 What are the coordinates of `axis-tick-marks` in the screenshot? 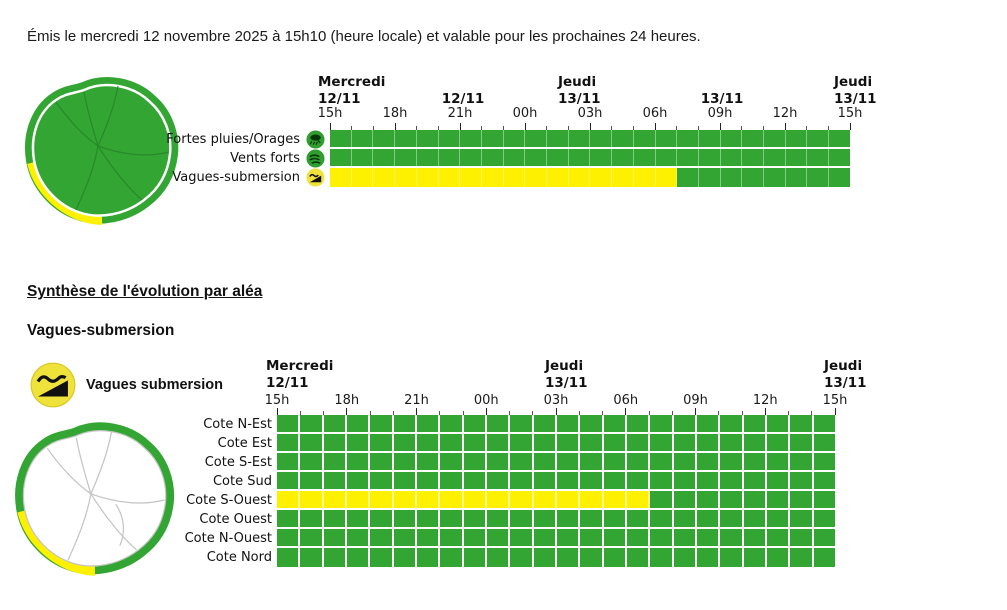 It's located at (556, 411).